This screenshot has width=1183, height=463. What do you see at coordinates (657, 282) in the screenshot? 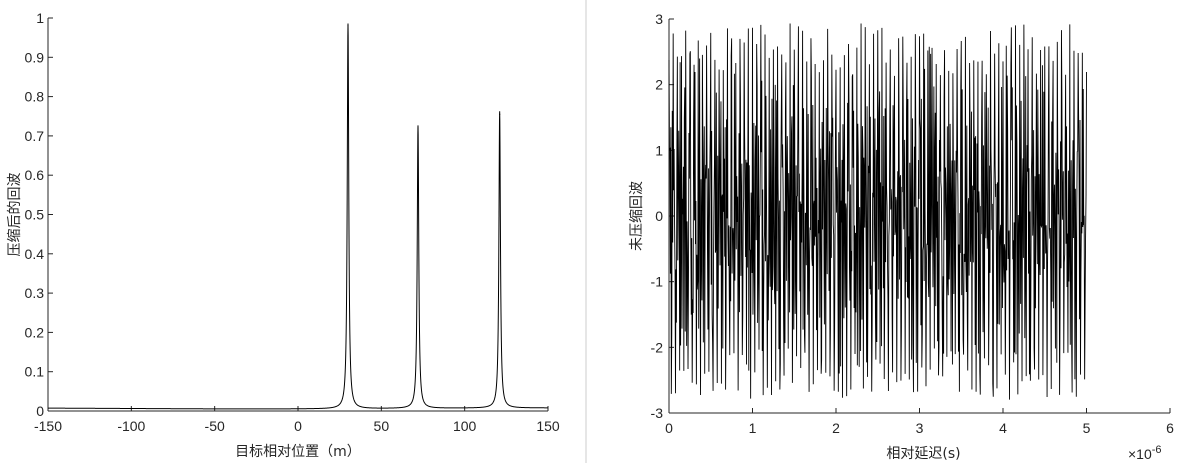
I see `right-y-tick-label: -1` at bounding box center [657, 282].